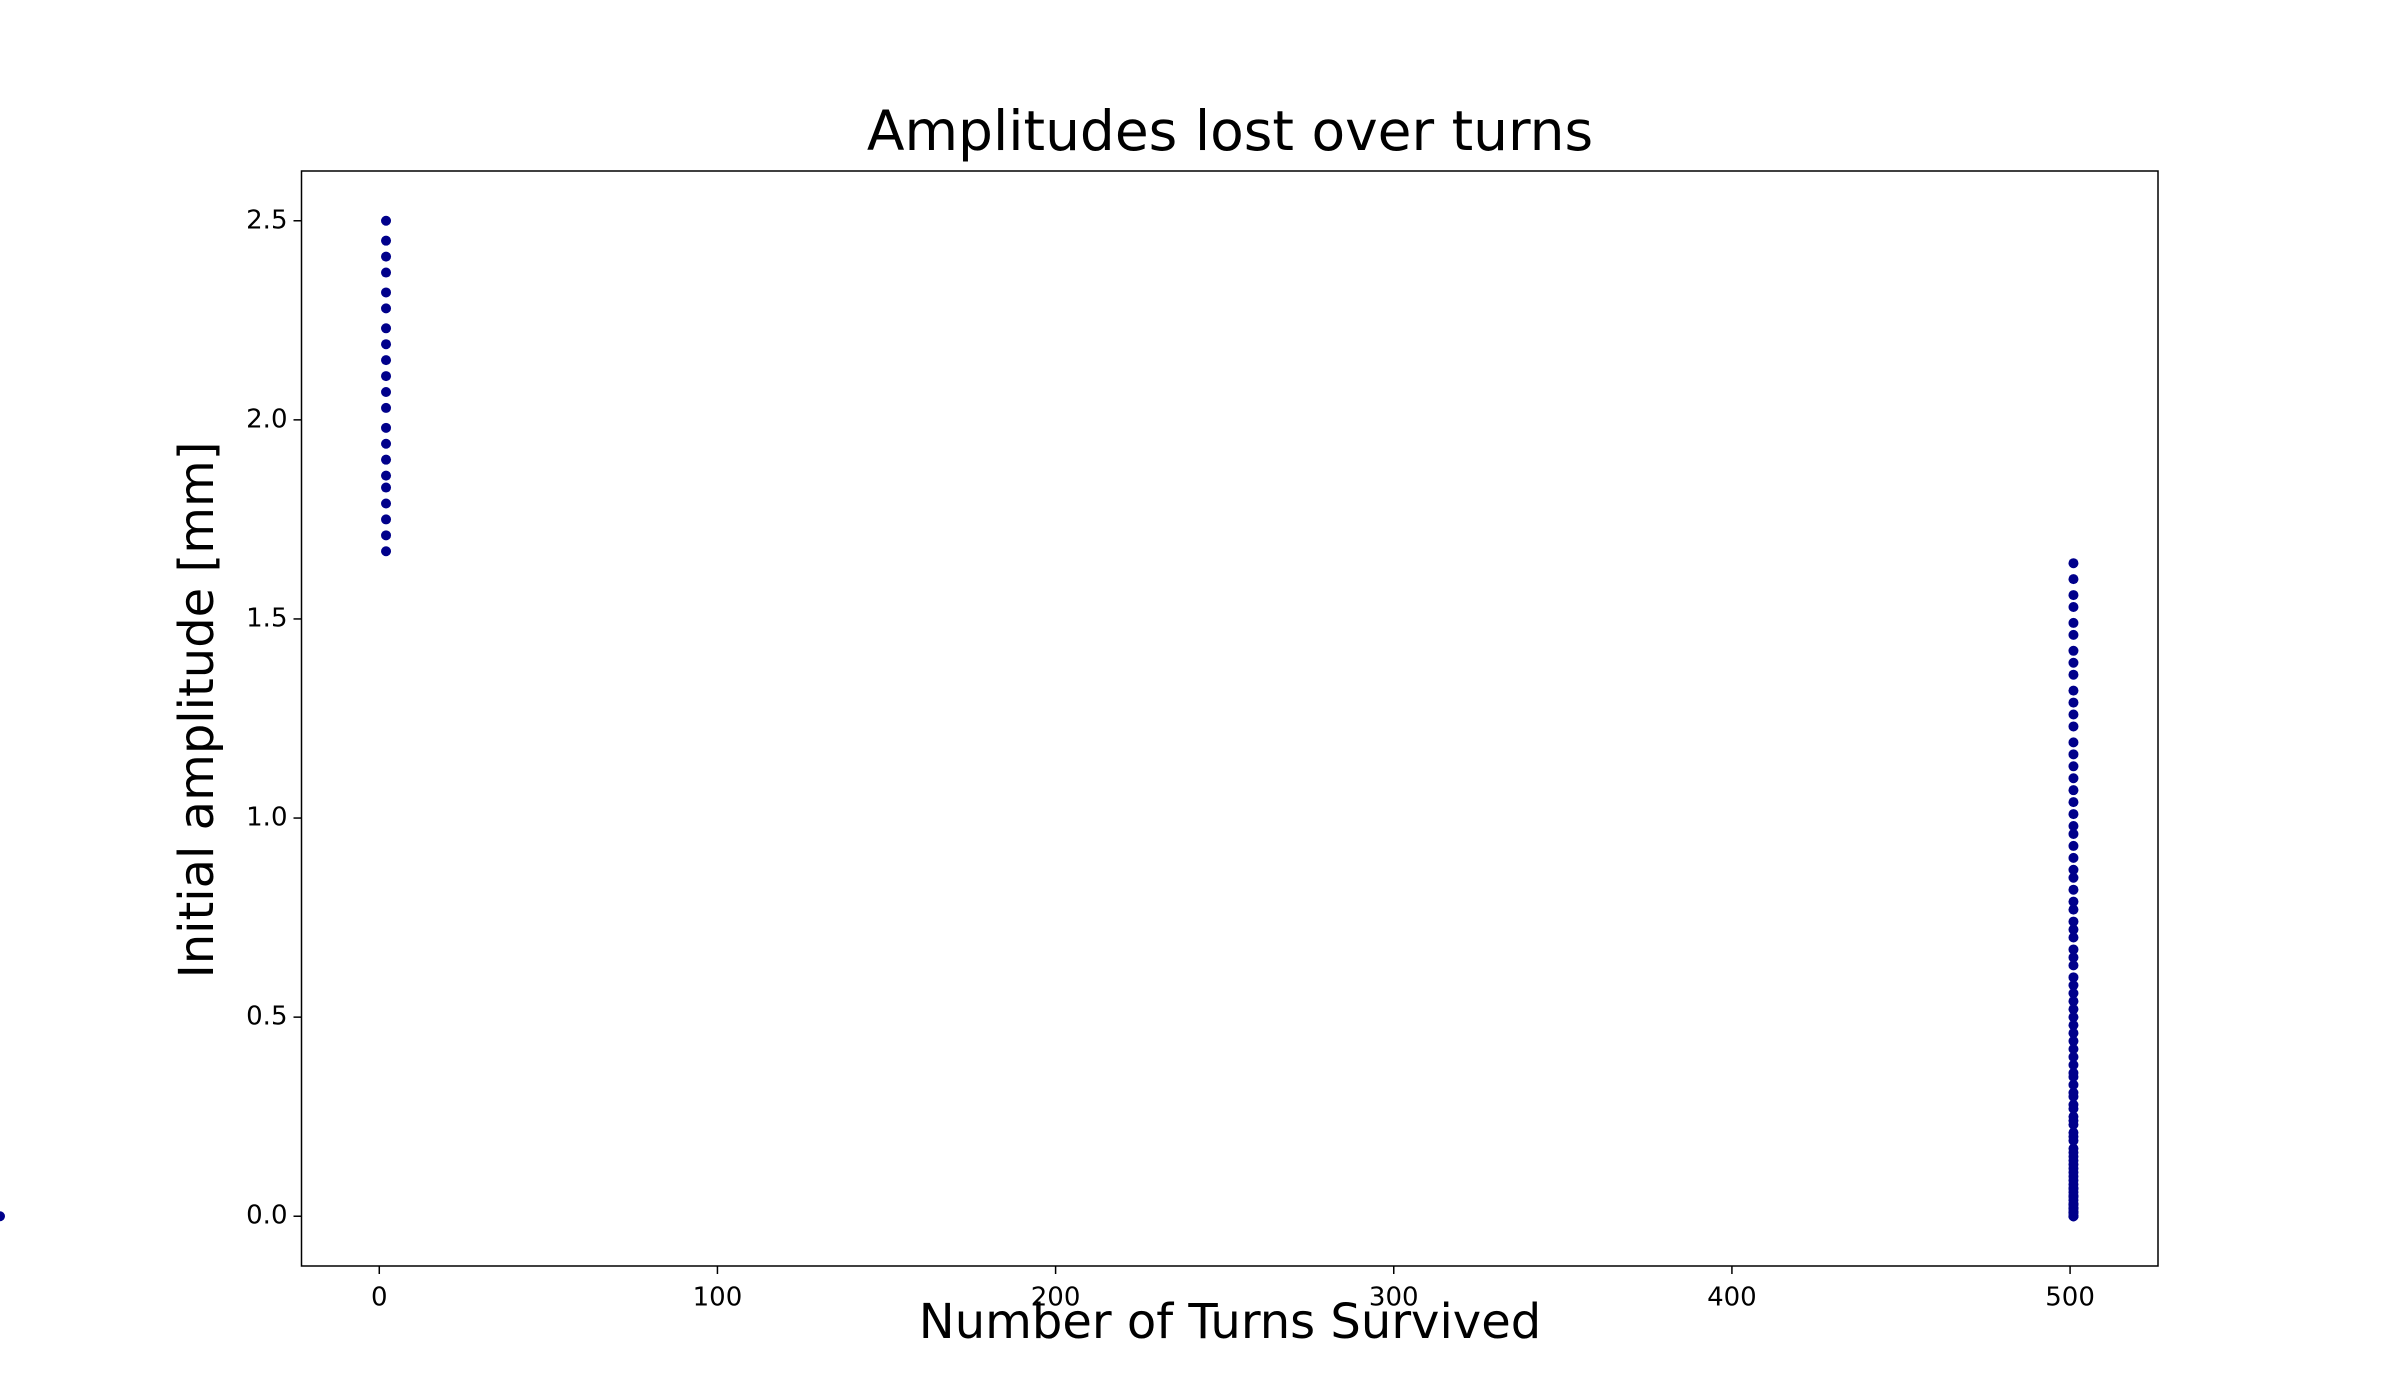  Describe the element at coordinates (266, 1216) in the screenshot. I see `y-tick-label: 0.0` at that location.